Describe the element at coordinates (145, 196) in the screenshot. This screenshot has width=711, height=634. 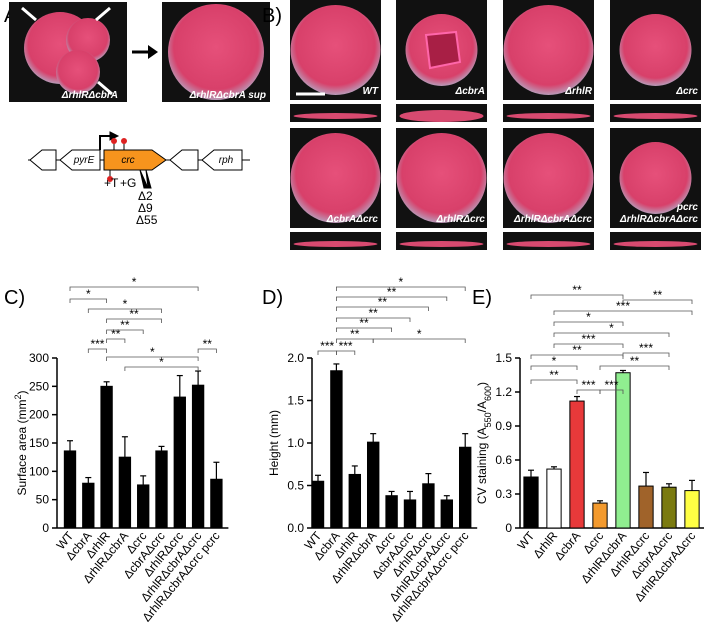
I see `mutation-label: Δ2` at that location.